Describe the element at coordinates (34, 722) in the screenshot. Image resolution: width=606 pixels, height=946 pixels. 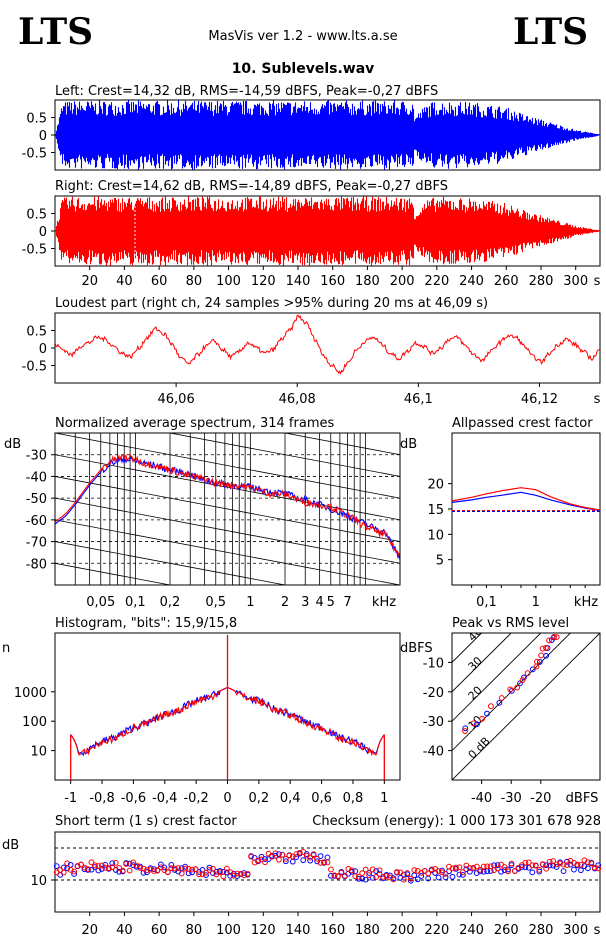
I see `histogram-ytick-label: 100` at that location.